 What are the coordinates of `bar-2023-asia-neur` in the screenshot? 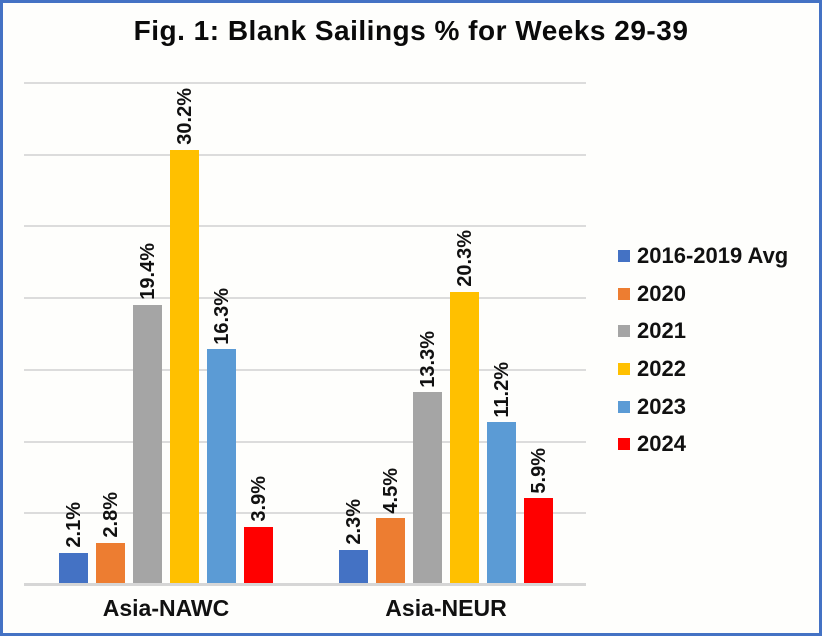 It's located at (501, 502).